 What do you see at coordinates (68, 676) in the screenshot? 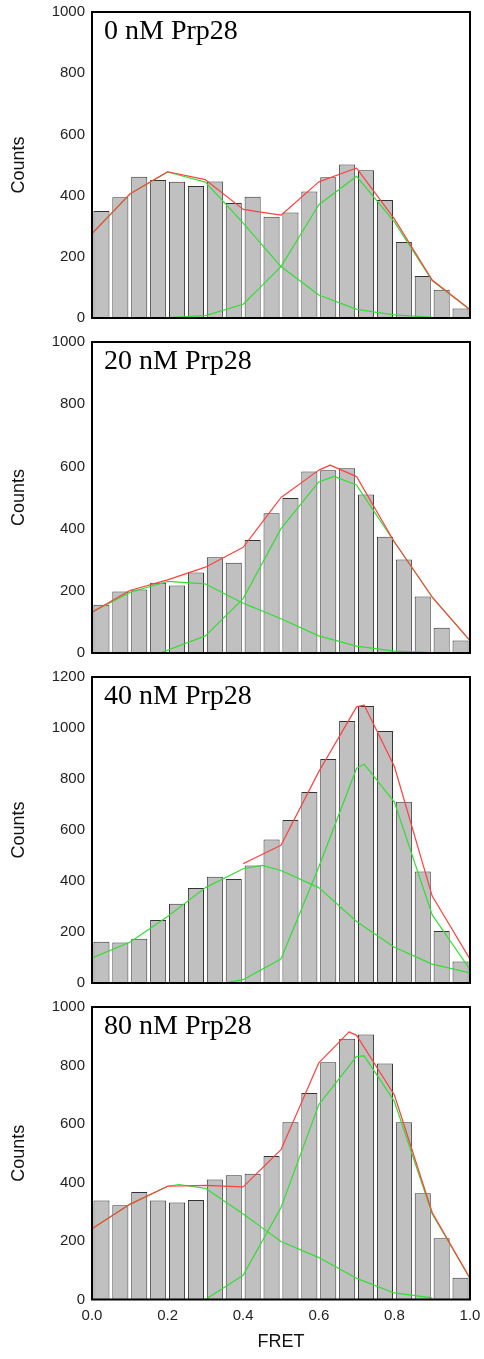
I see `y-tick-label: 1200` at bounding box center [68, 676].